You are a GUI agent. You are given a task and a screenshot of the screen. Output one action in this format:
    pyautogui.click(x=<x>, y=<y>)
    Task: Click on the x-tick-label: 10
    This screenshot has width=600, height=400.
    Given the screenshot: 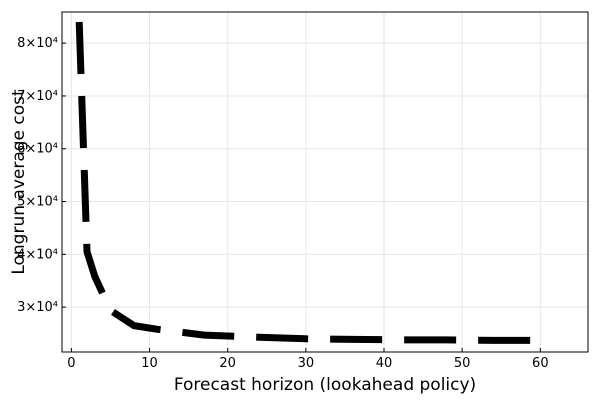 What is the action you would take?
    pyautogui.click(x=149, y=363)
    